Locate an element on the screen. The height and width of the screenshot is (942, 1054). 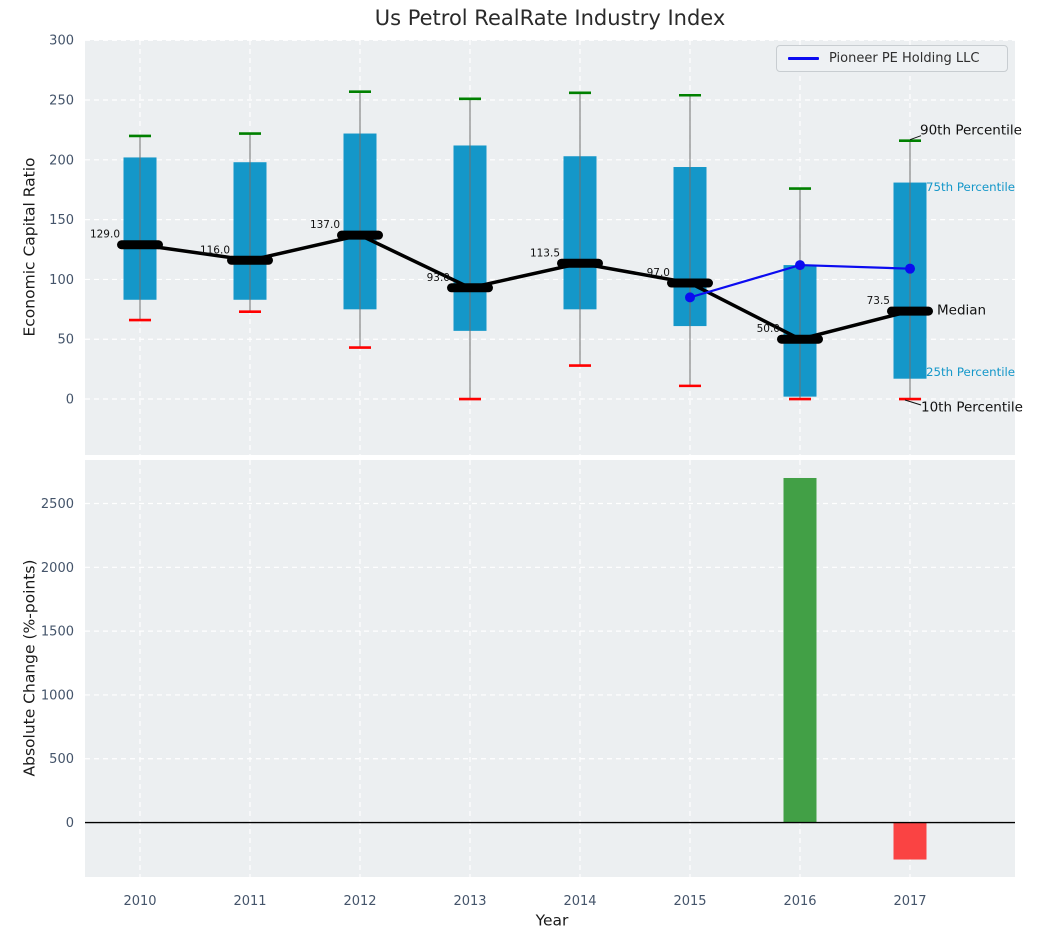
annotation-25th-percentile: 25th Percentile is located at coordinates (971, 372).